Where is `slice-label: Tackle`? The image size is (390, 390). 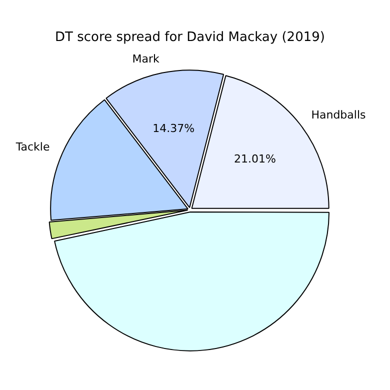 slice-label: Tackle is located at coordinates (32, 147).